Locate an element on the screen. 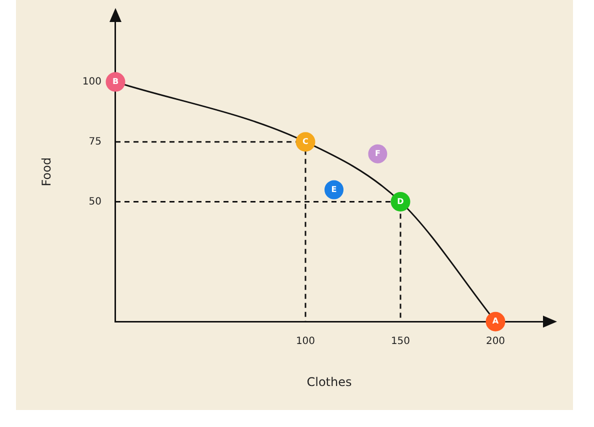 The image size is (594, 427). y-tick-label: 75 is located at coordinates (95, 142).